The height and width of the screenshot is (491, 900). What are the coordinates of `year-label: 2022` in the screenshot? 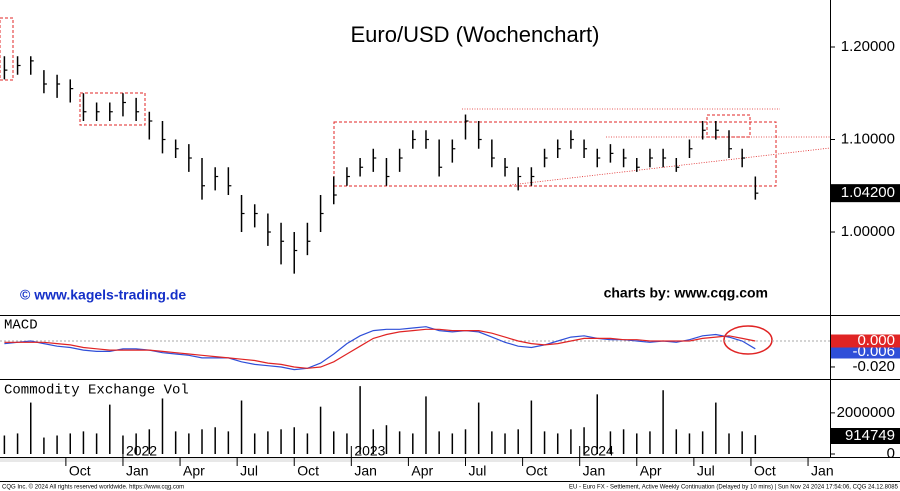 It's located at (141, 451).